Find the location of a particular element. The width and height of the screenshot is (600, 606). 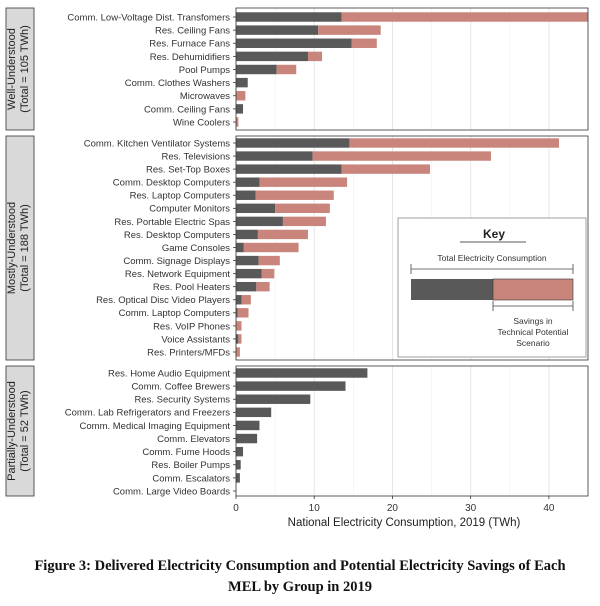

group-label-line-1: Mostly-Understood is located at coordinates (12, 248).